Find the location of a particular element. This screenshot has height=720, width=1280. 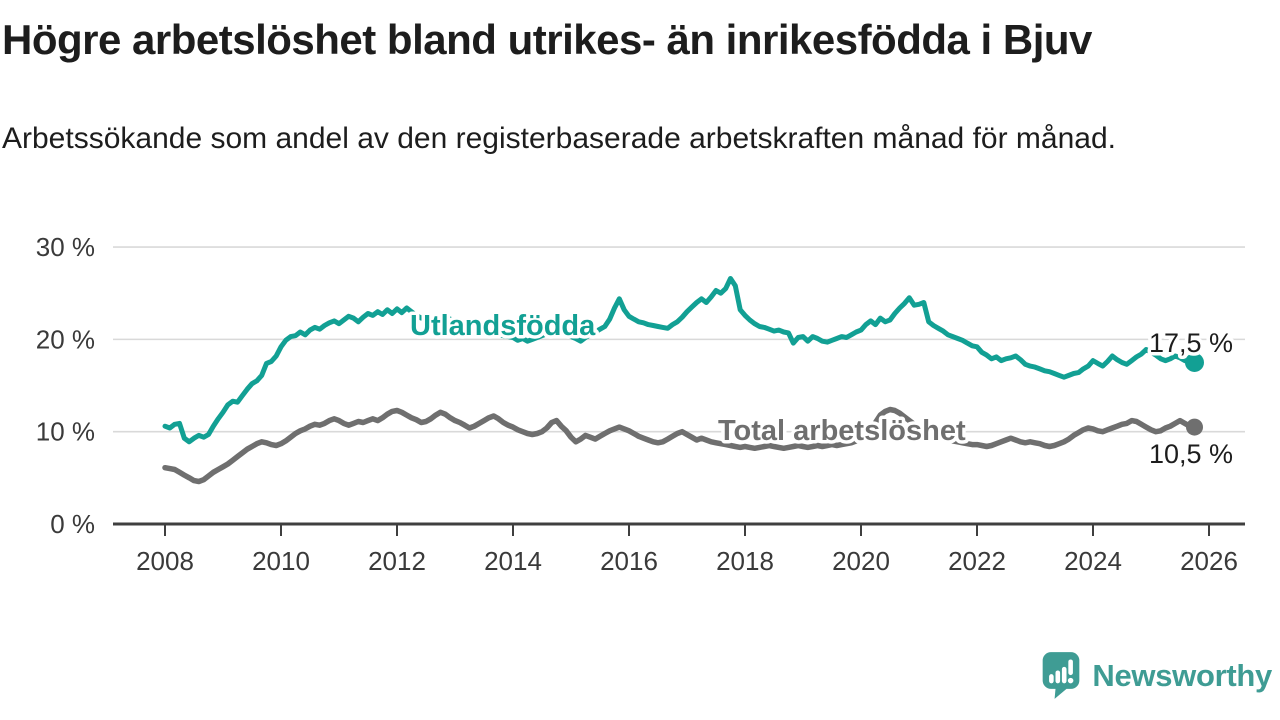

newsworthy-branding: Newsworthy is located at coordinates (1155, 676).